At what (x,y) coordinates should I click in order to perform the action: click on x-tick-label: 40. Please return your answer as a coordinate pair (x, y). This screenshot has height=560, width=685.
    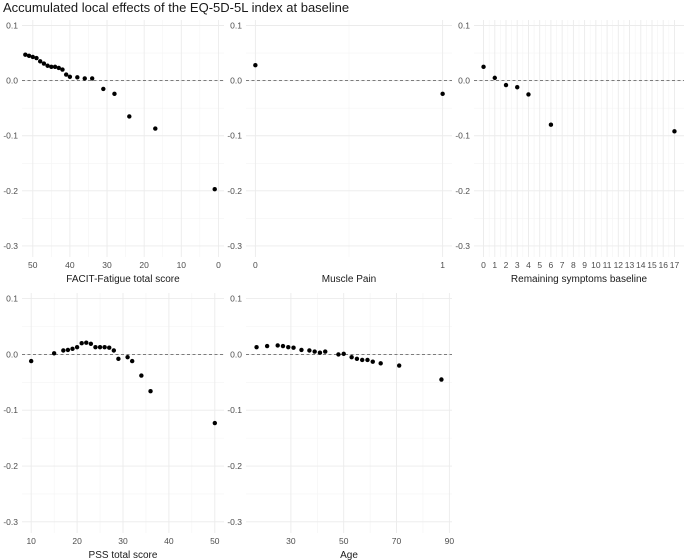
    Looking at the image, I should click on (169, 541).